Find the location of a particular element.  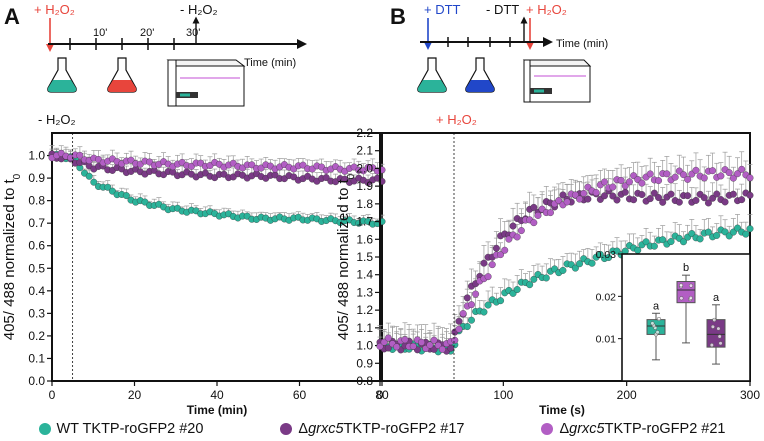

xtick-label: 40 is located at coordinates (217, 395).